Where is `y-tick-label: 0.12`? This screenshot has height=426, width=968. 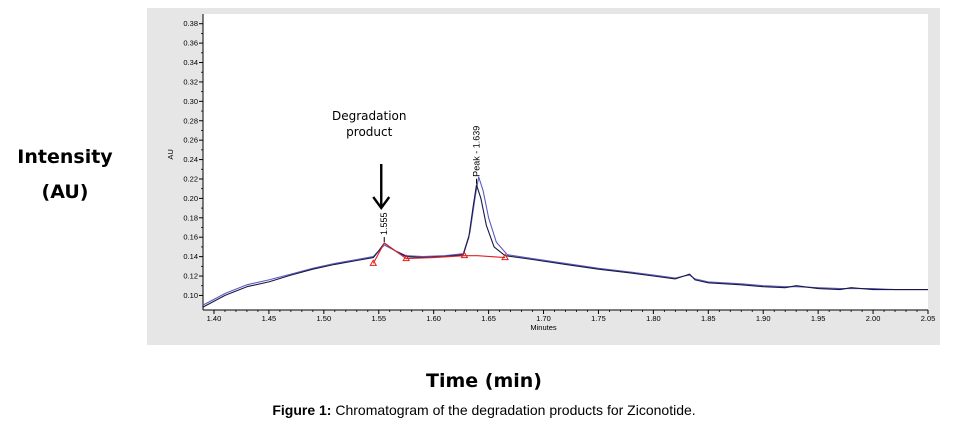
y-tick-label: 0.12 is located at coordinates (190, 276).